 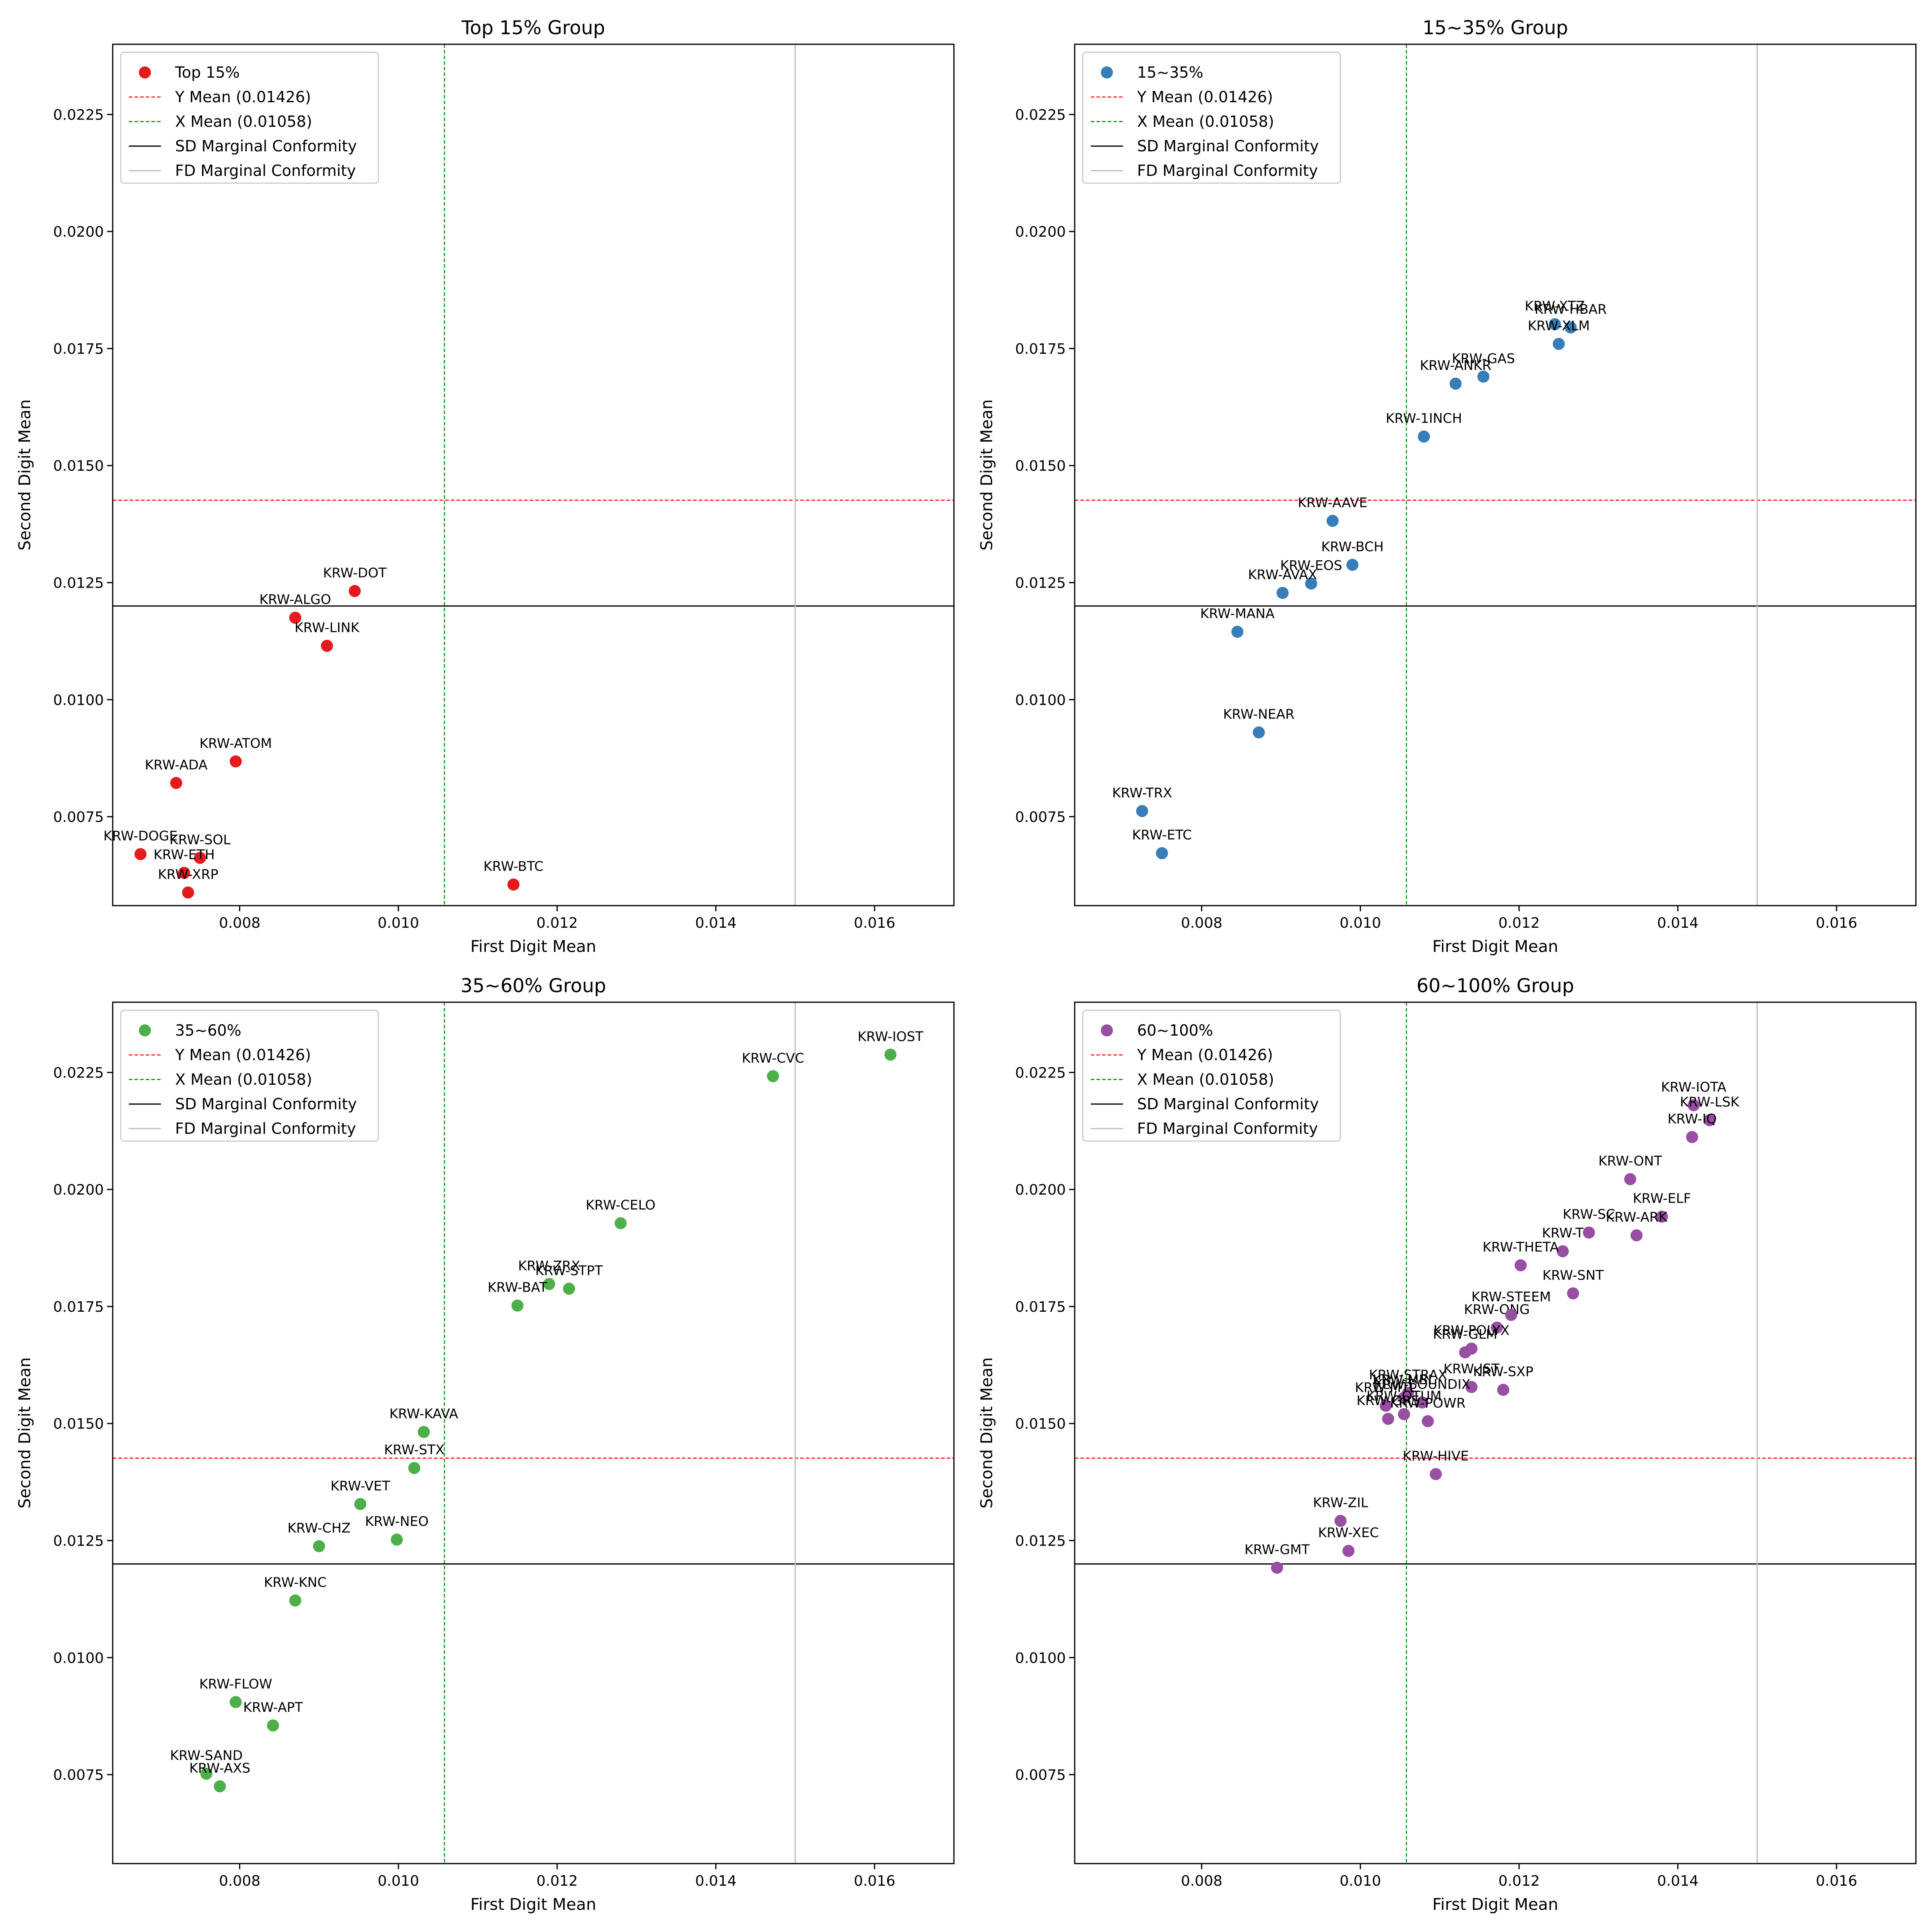 What do you see at coordinates (1483, 358) in the screenshot?
I see `data-point-label: KRW-GAS` at bounding box center [1483, 358].